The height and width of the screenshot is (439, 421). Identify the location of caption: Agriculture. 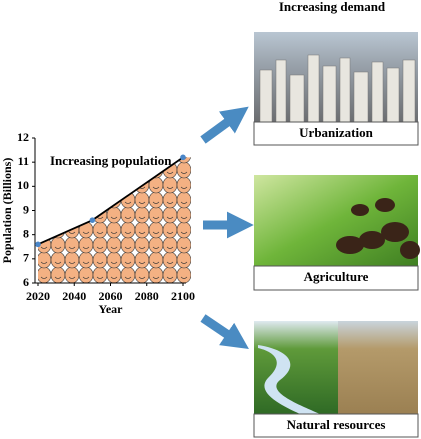
(336, 276).